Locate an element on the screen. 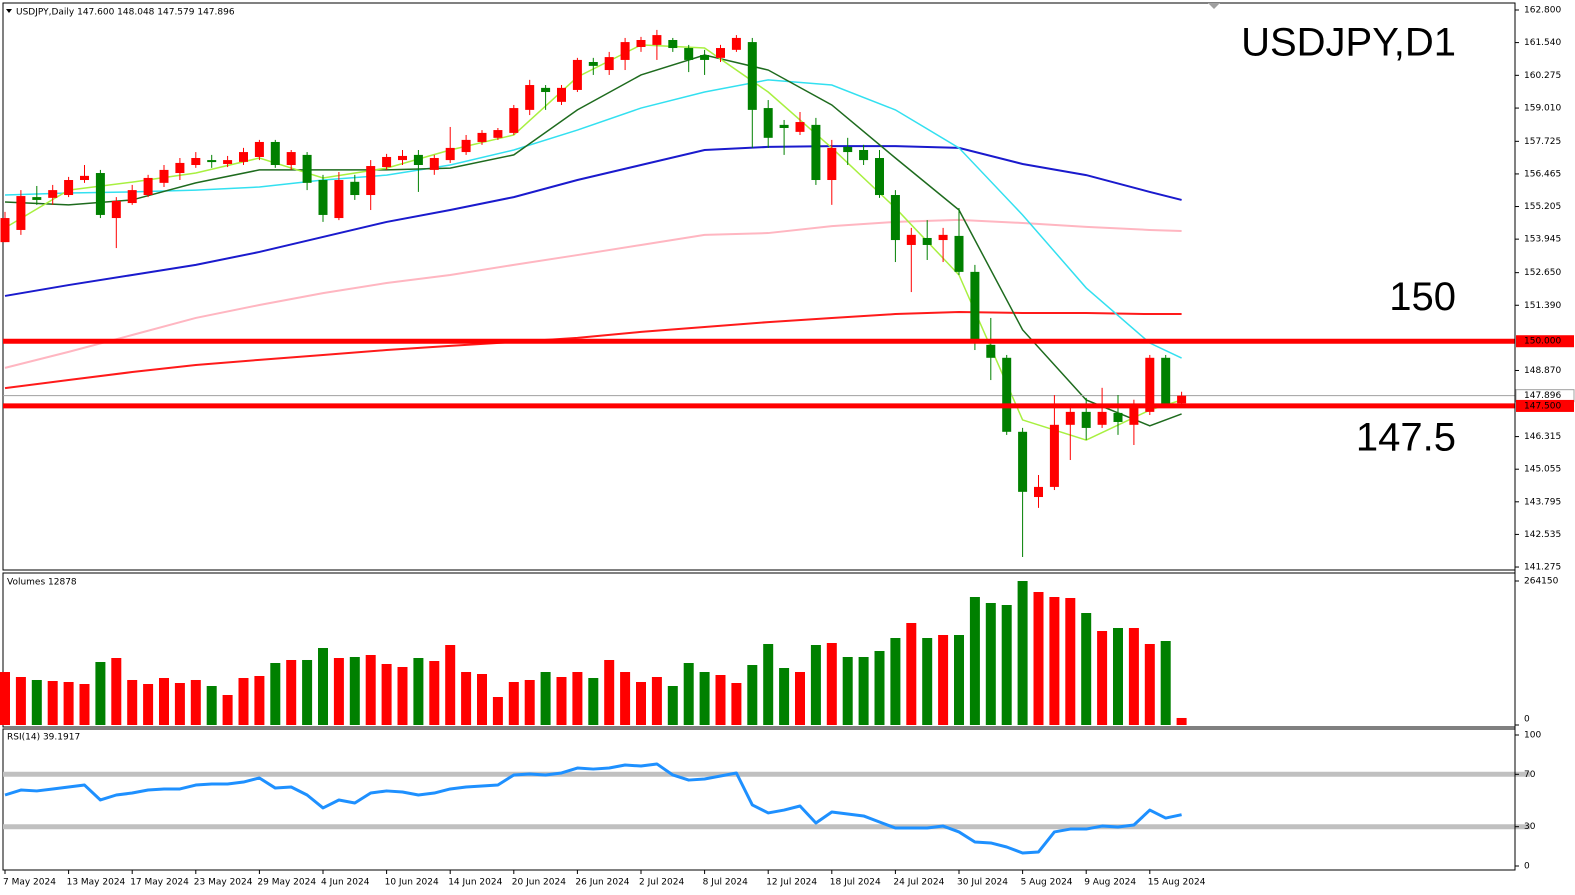 Image resolution: width=1575 pixels, height=895 pixels. y-tick-label: 162.800 is located at coordinates (1542, 10).